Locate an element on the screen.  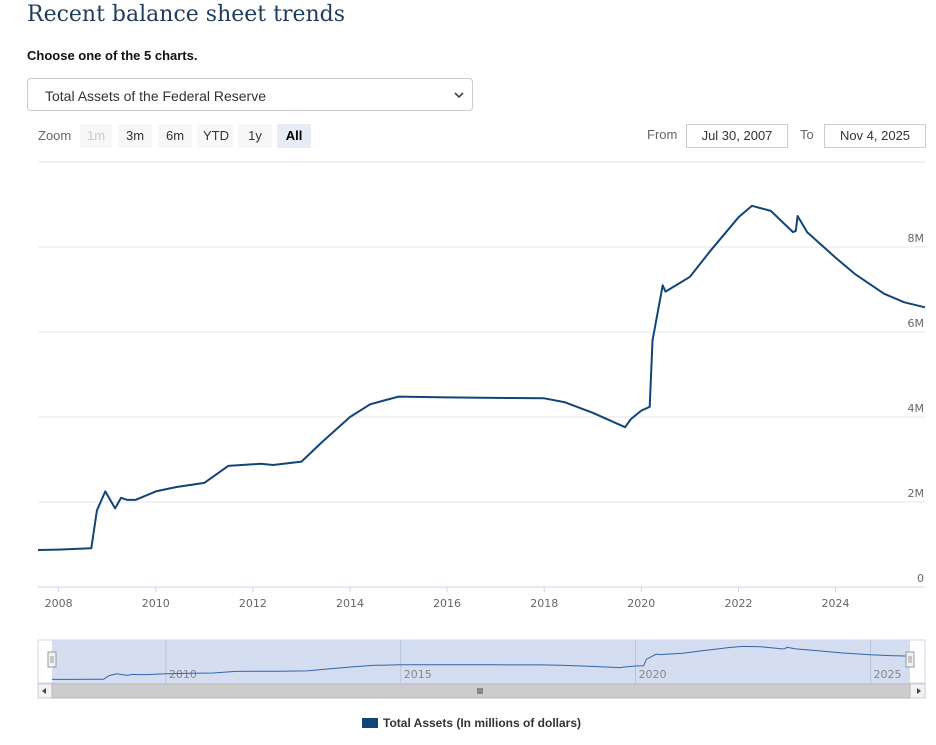
y-tick-label: 4M is located at coordinates (916, 408).